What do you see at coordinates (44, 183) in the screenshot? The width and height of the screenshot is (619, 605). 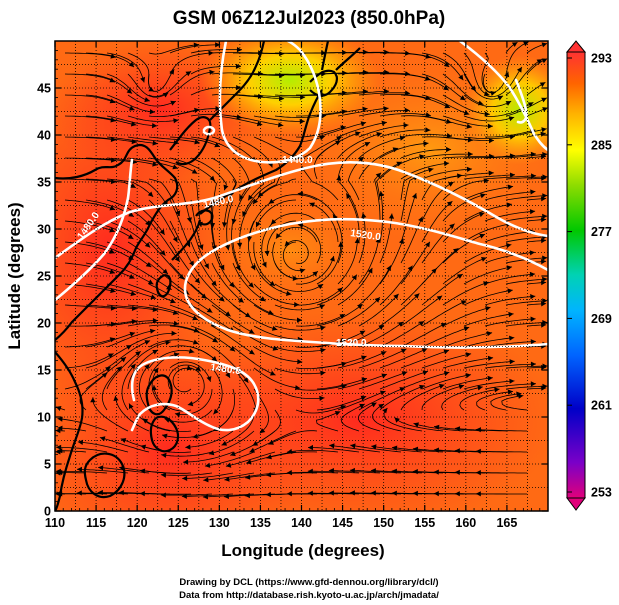 I see `y-tick-label: 35` at bounding box center [44, 183].